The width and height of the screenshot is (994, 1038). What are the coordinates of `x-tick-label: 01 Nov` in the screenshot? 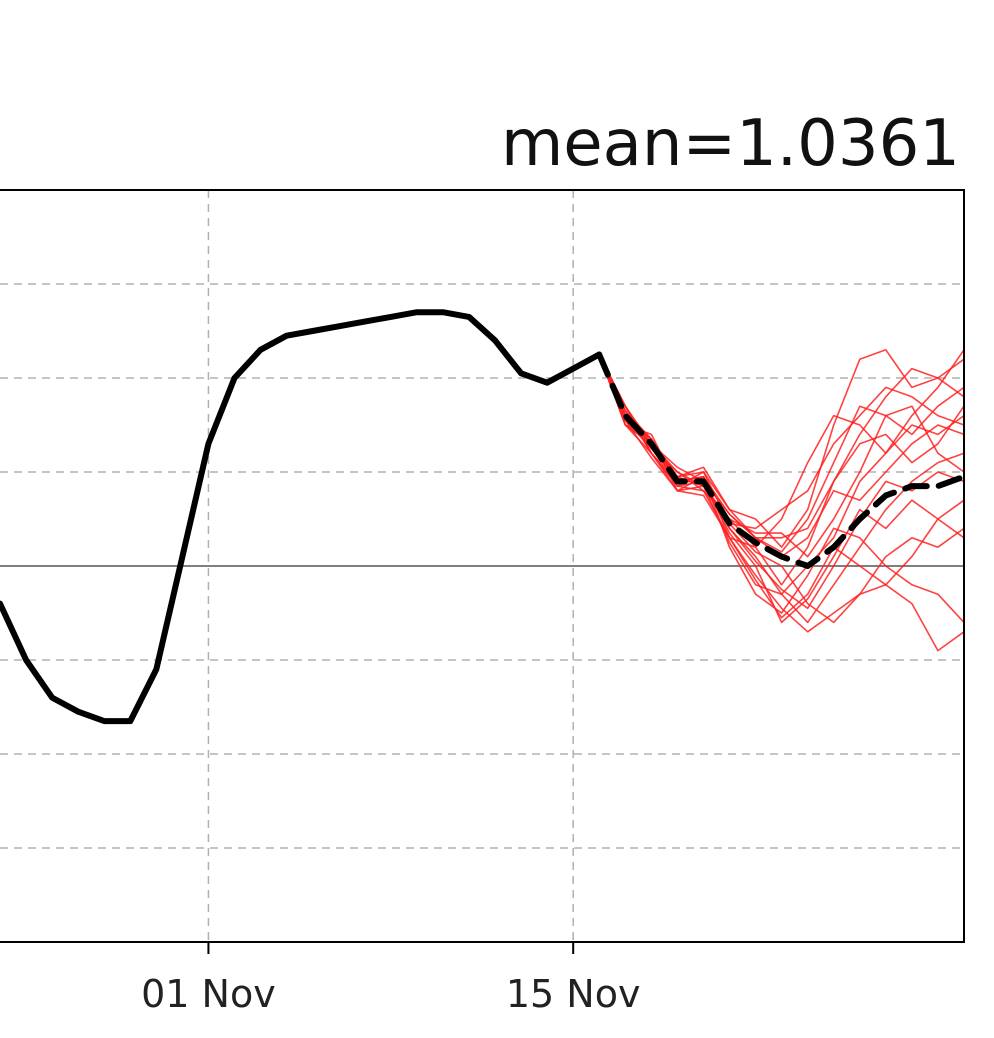 It's located at (208, 994).